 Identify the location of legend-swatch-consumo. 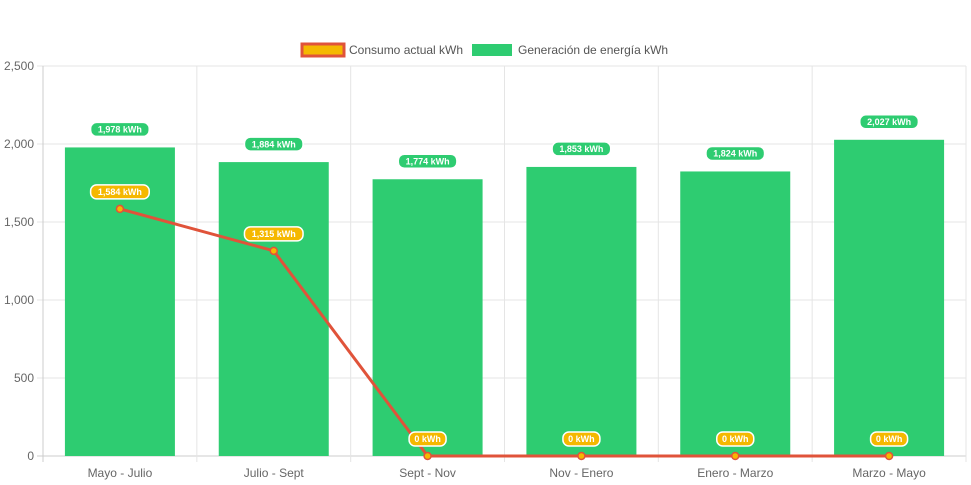
(323, 50).